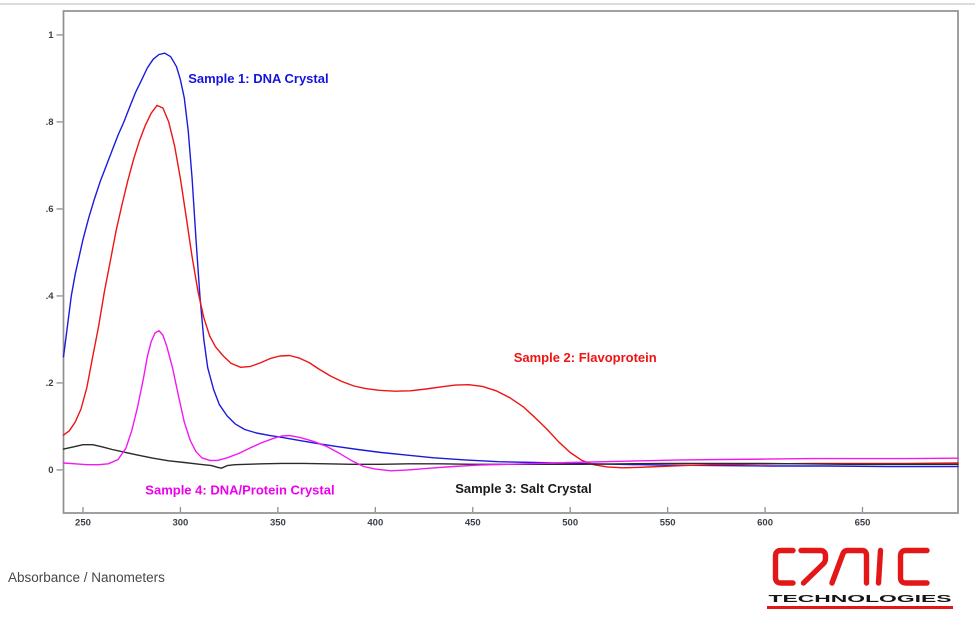  Describe the element at coordinates (50, 470) in the screenshot. I see `y-tick-label: 0` at that location.